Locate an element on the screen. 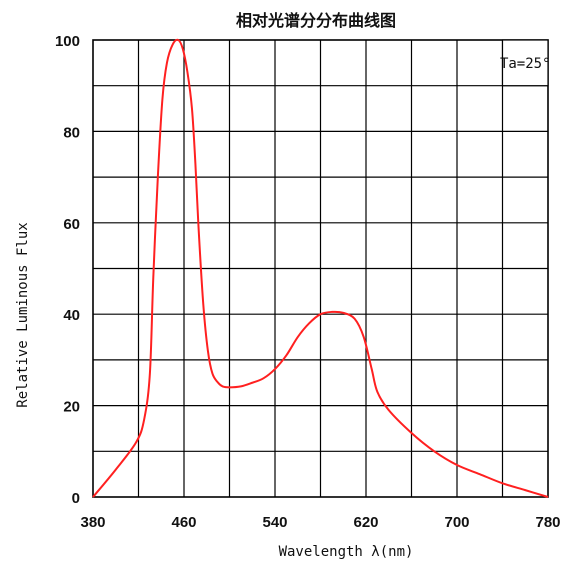  y-tick-label: 0 is located at coordinates (76, 498).